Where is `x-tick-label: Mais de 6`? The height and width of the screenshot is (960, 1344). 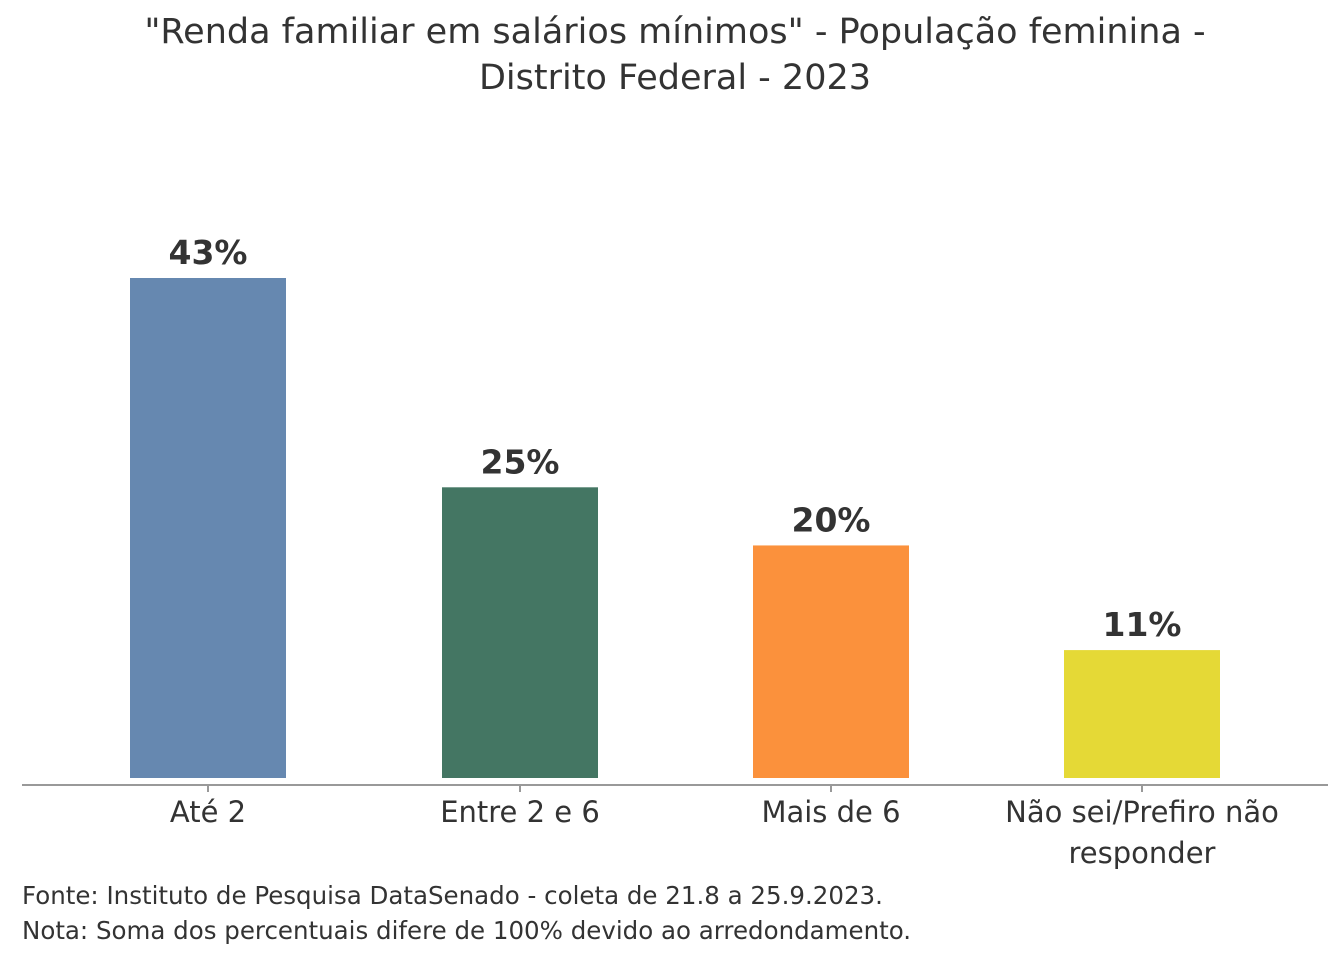
x-tick-label: Mais de 6 is located at coordinates (830, 812).